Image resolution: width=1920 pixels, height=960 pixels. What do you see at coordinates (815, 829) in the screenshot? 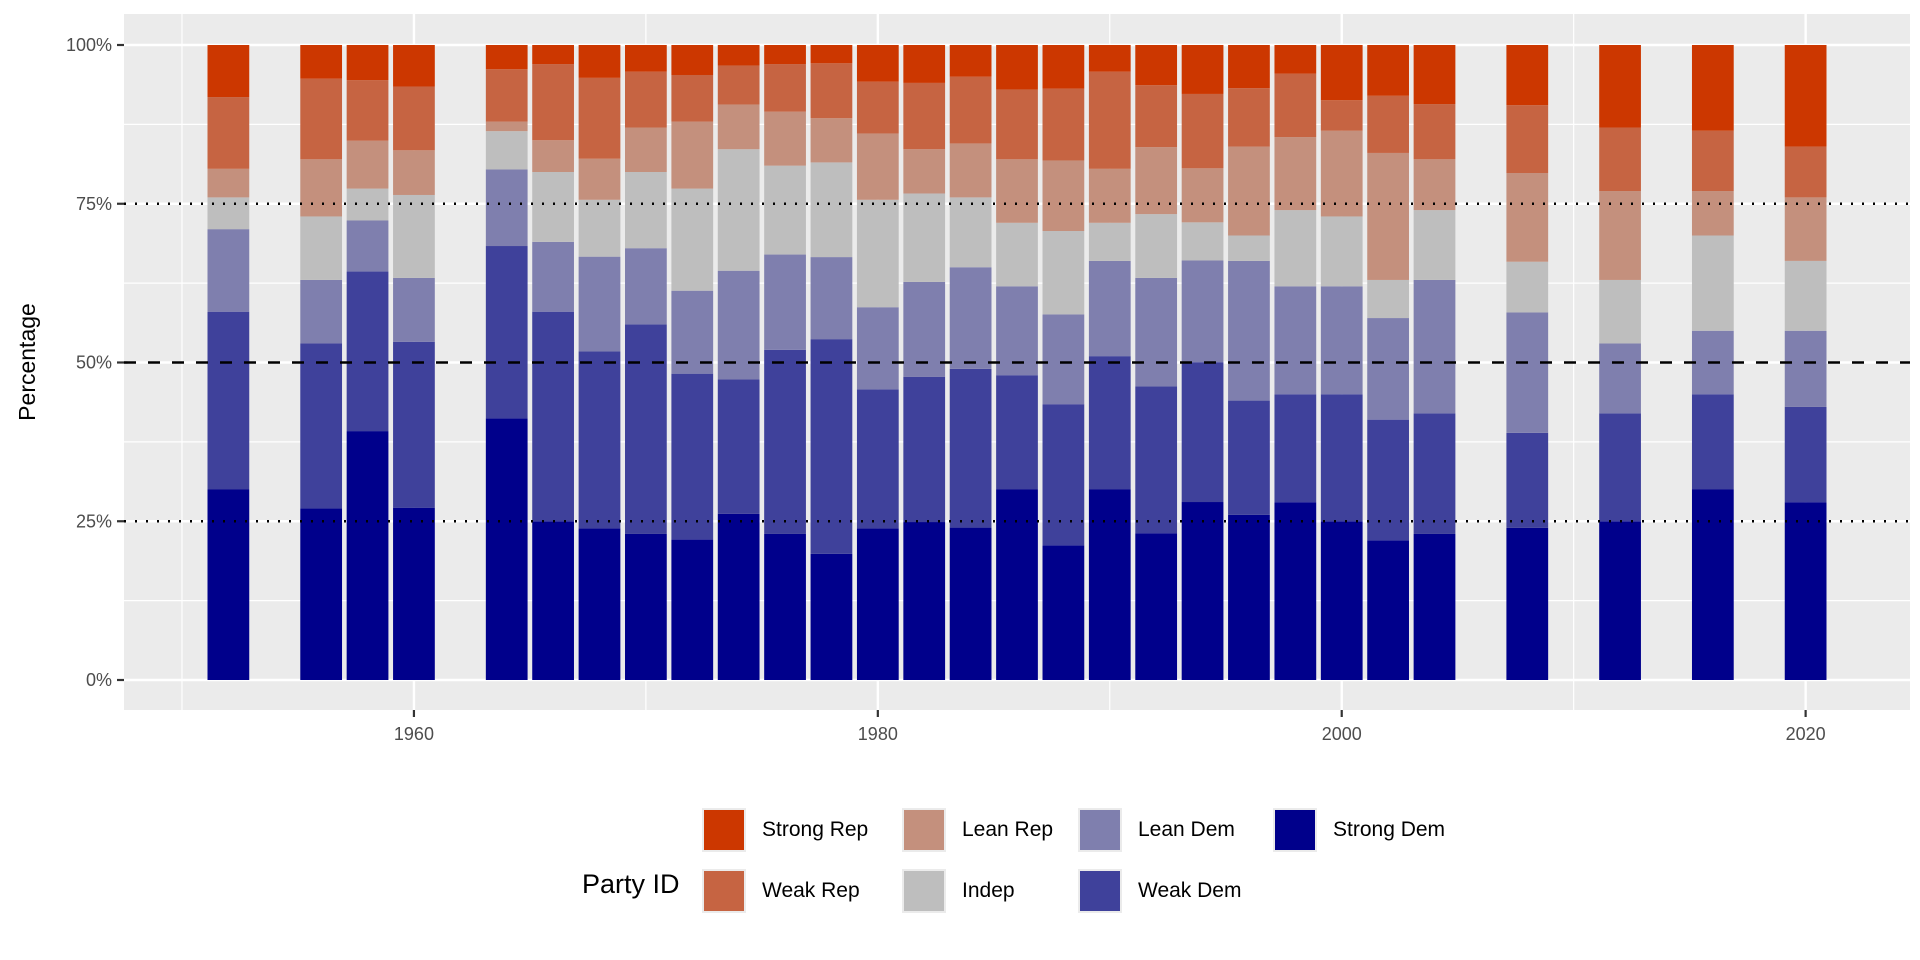
I see `legend-label: Strong Rep` at bounding box center [815, 829].